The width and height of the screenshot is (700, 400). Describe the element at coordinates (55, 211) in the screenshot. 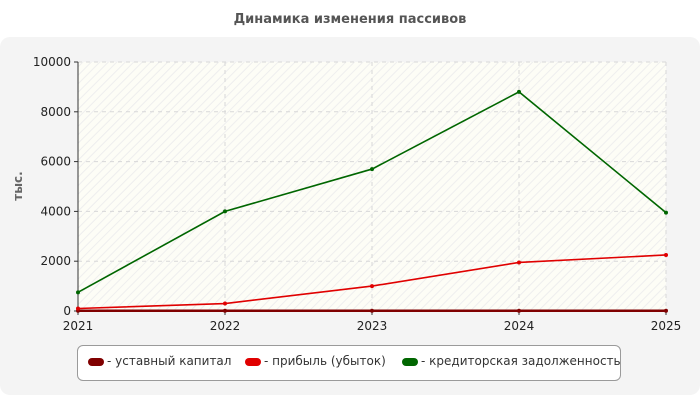

I see `y-tick-label: 4000` at that location.